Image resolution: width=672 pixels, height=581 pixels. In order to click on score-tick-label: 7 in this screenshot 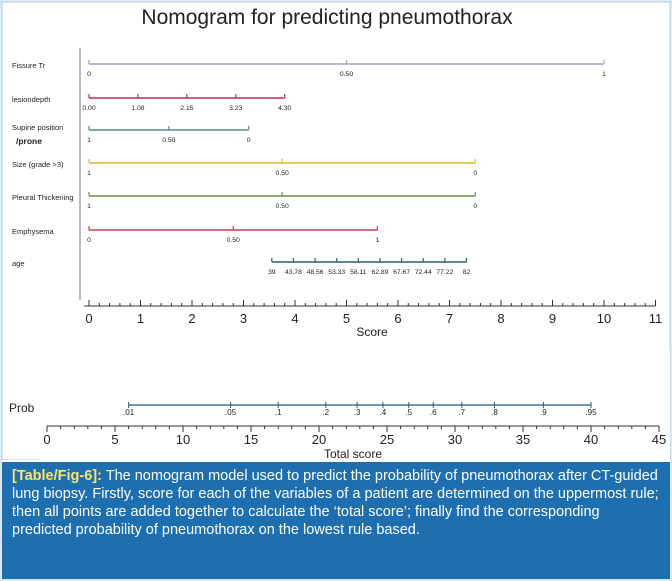, I will do `click(449, 318)`.